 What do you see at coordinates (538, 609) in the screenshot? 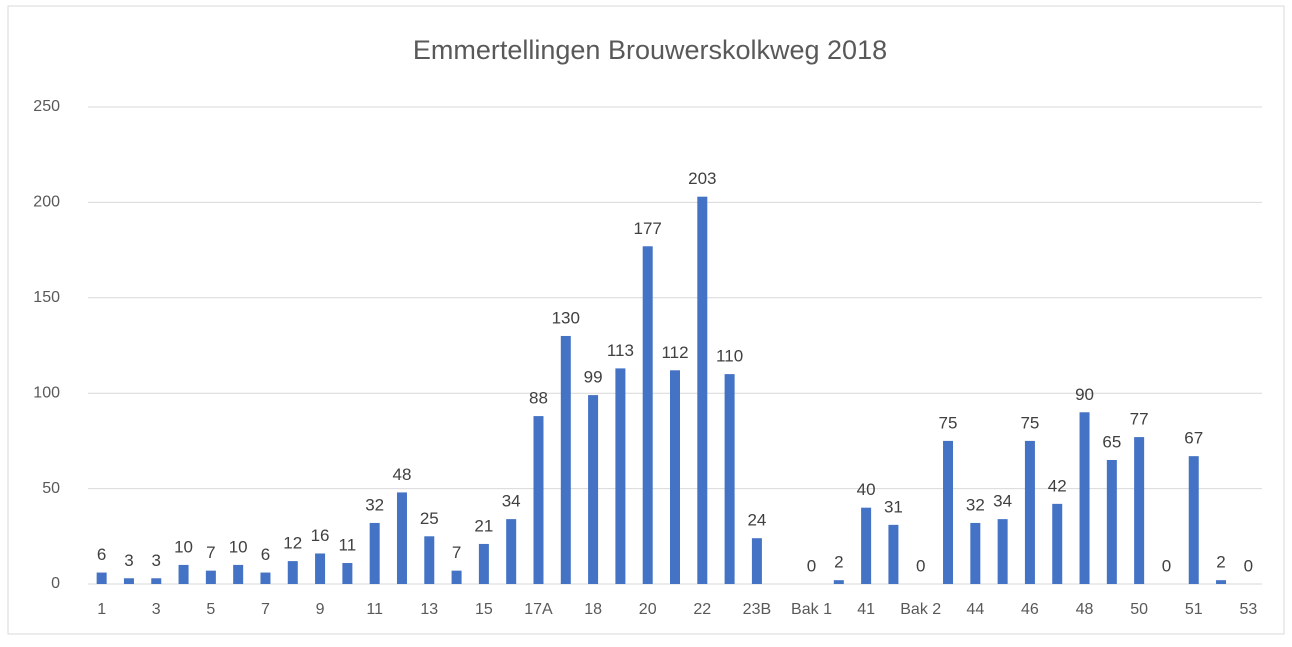
I see `x-tick-label: 17A` at bounding box center [538, 609].